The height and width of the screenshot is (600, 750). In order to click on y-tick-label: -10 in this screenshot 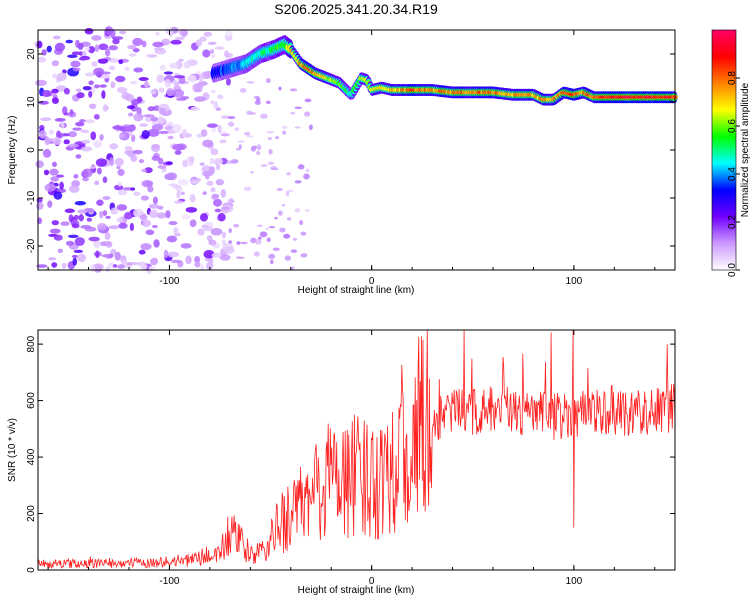, I will do `click(31, 197)`.